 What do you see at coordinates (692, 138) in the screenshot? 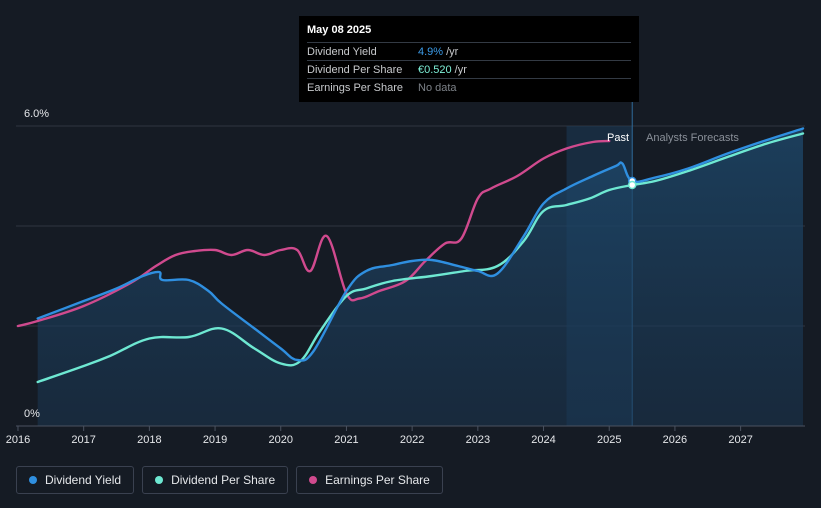
I see `forecast-label: Analysts Forecasts` at bounding box center [692, 138].